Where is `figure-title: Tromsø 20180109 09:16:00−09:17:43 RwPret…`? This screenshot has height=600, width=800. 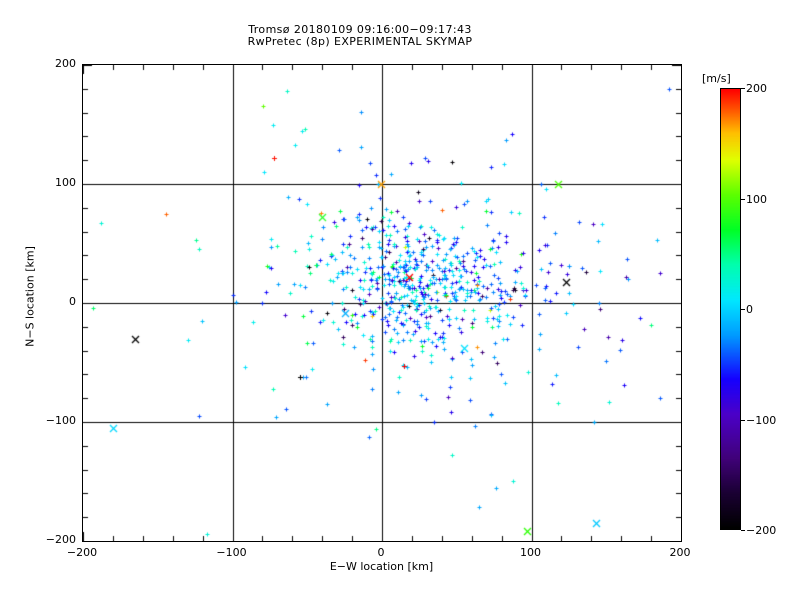 figure-title: Tromsø 20180109 09:16:00−09:17:43 RwPret… is located at coordinates (360, 36).